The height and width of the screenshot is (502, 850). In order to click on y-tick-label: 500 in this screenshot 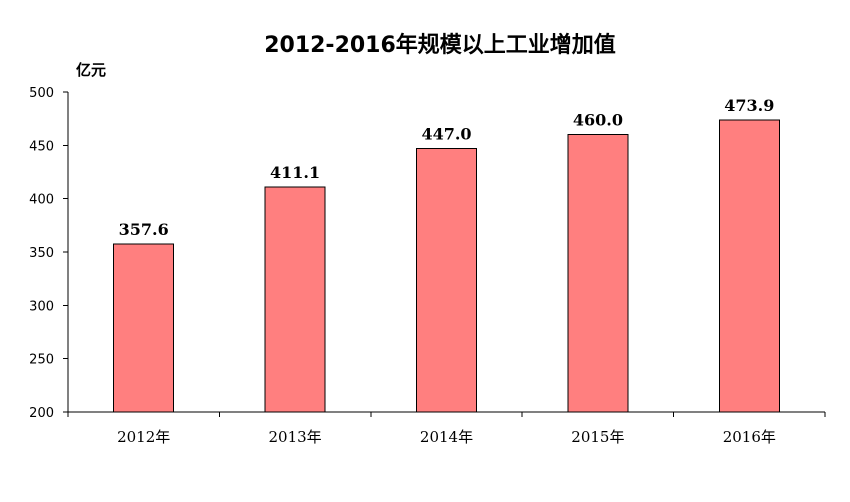, I will do `click(41, 93)`.